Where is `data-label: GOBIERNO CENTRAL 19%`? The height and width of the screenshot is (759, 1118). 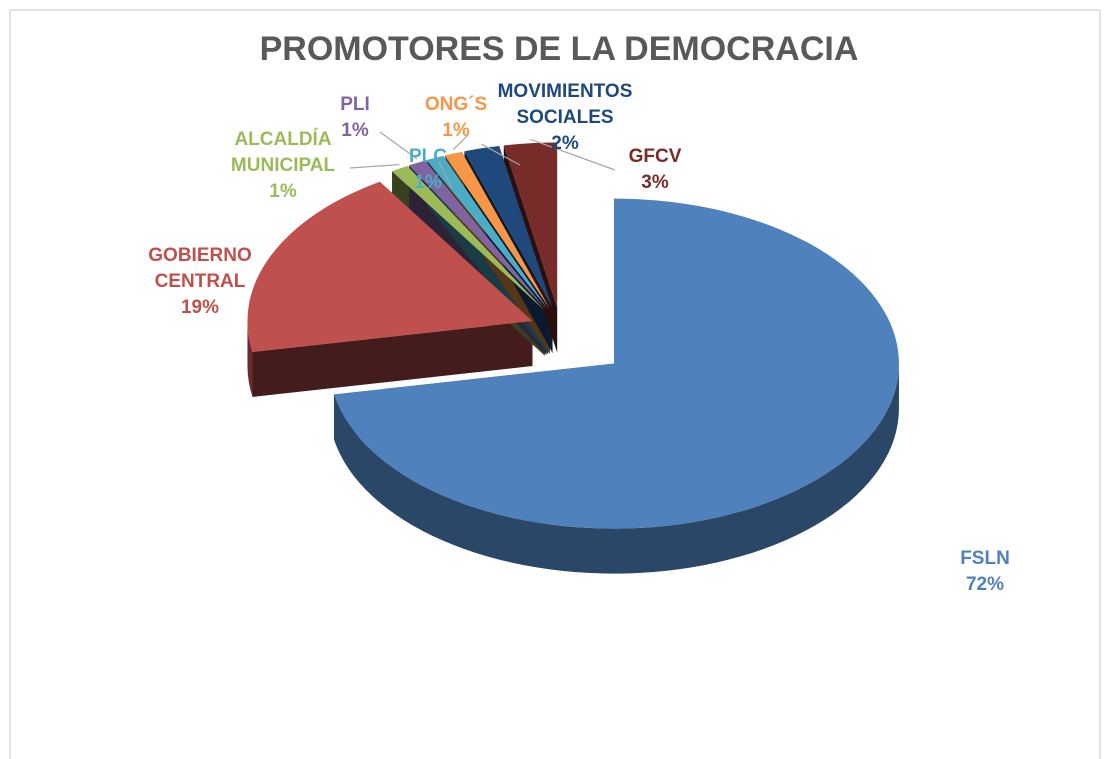 data-label: GOBIERNO CENTRAL 19% is located at coordinates (200, 282).